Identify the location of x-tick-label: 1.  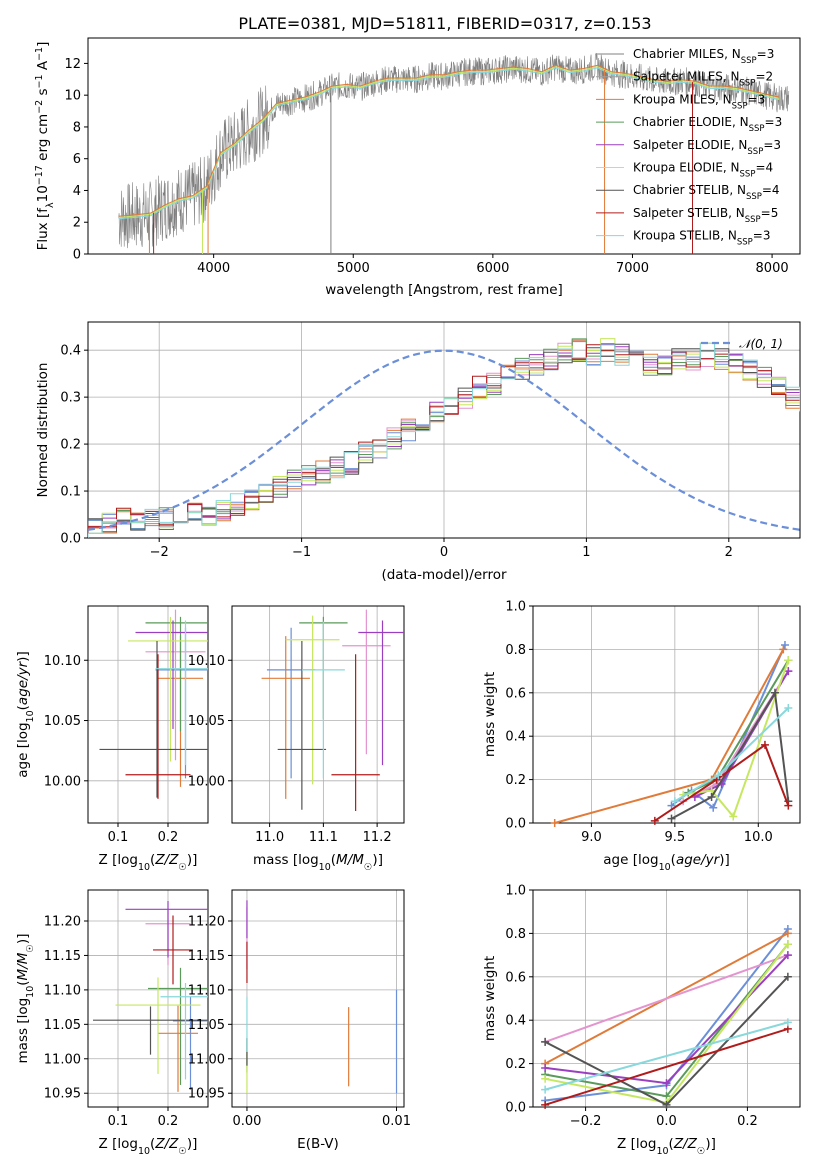
(586, 552).